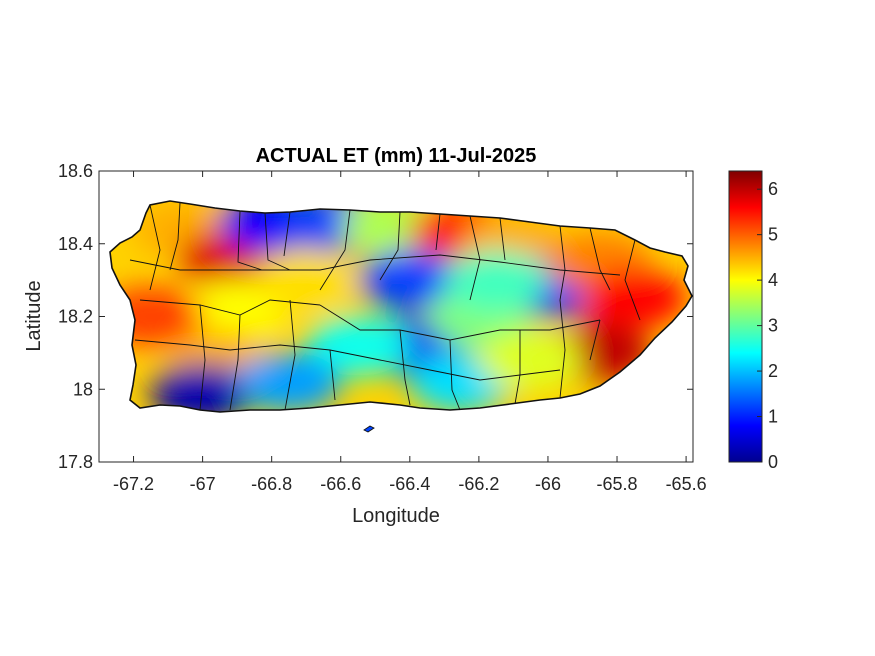 Image resolution: width=875 pixels, height=656 pixels. Describe the element at coordinates (340, 484) in the screenshot. I see `x-tick-label: -66.6` at that location.